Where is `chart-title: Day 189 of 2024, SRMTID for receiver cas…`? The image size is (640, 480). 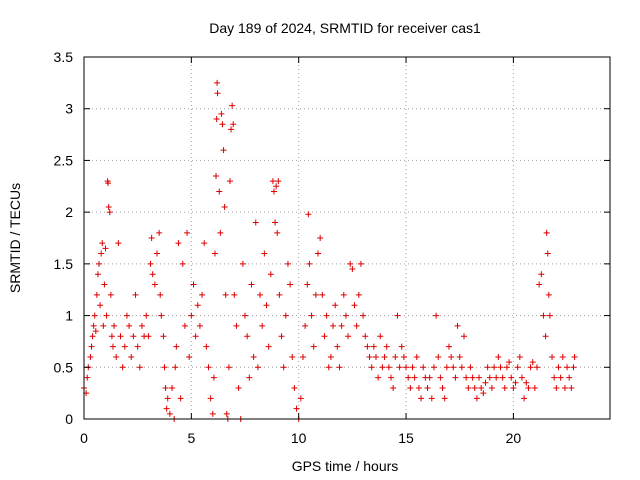
chart-title: Day 189 of 2024, SRMTID for receiver cas… is located at coordinates (345, 28).